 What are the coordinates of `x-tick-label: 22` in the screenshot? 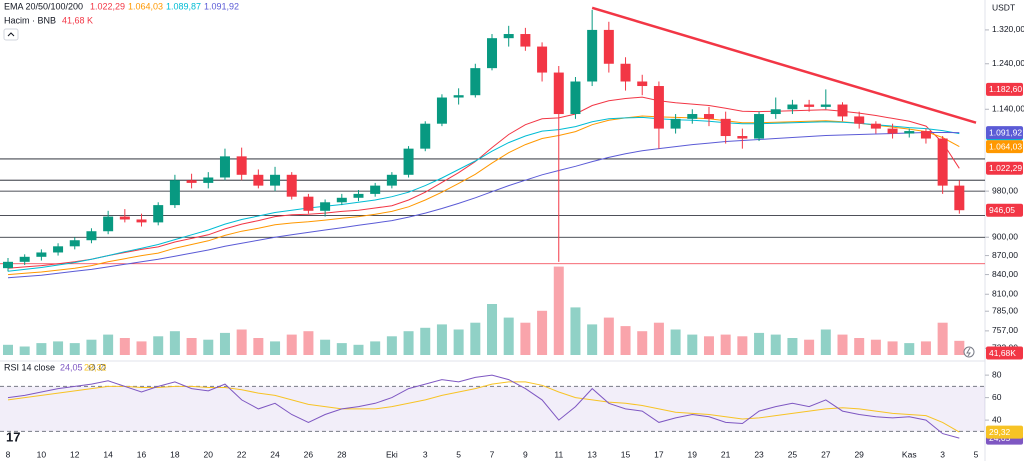 It's located at (242, 454).